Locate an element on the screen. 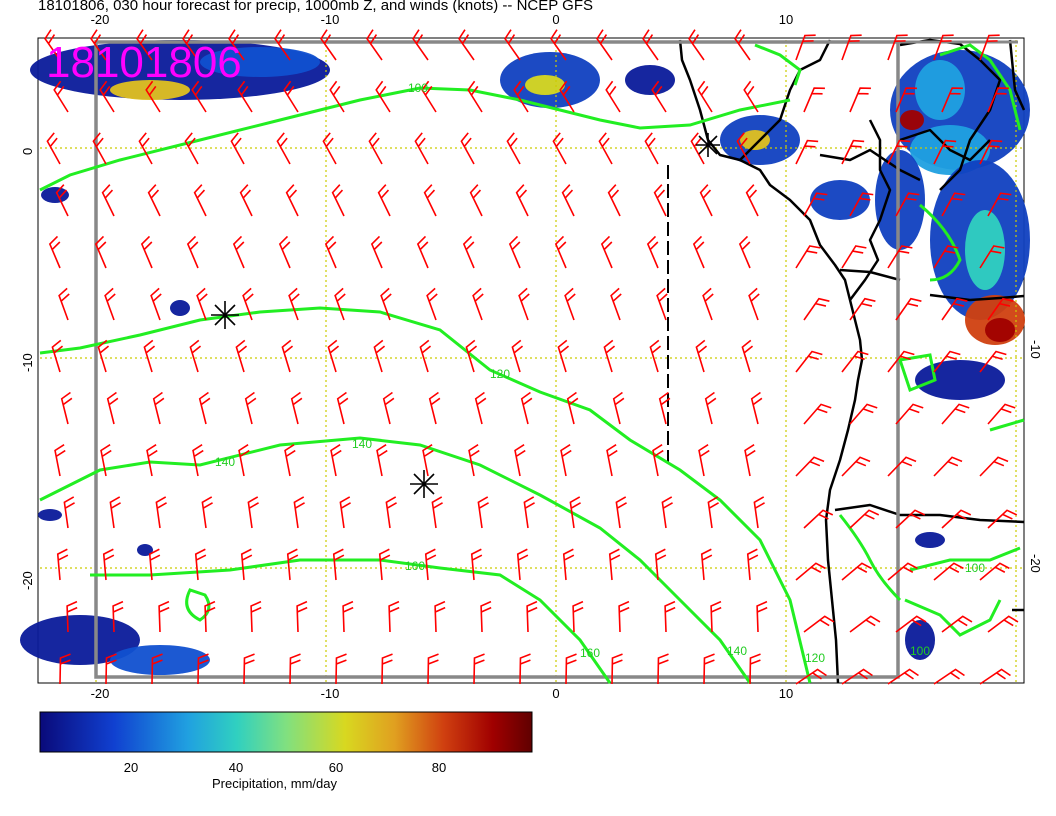 The width and height of the screenshot is (1056, 816). contour-label: 120 is located at coordinates (815, 658).